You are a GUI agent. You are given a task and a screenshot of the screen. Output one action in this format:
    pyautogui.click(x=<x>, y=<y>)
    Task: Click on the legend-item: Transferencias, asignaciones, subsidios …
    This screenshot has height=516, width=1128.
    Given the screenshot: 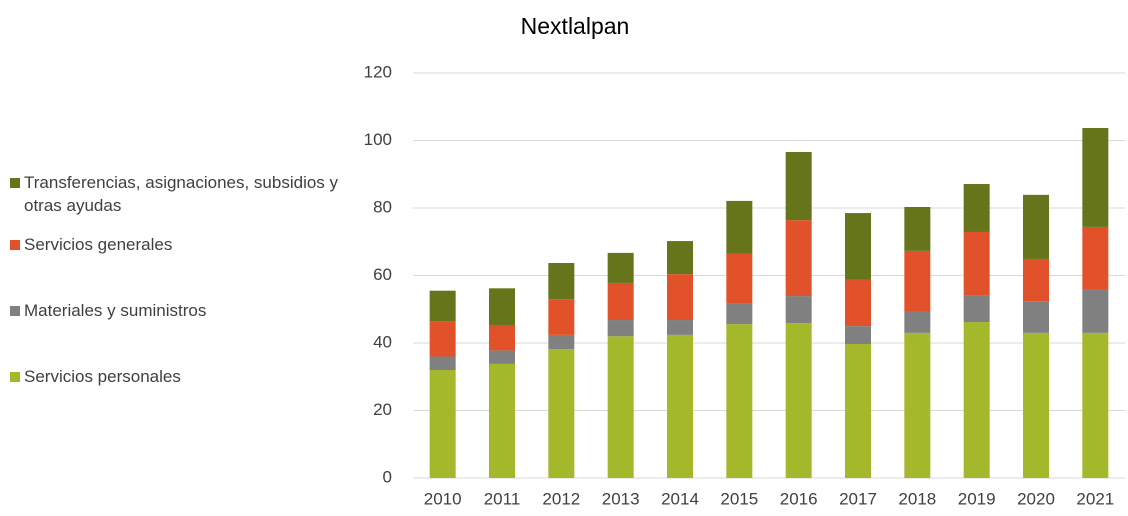 What is the action you would take?
    pyautogui.click(x=175, y=194)
    